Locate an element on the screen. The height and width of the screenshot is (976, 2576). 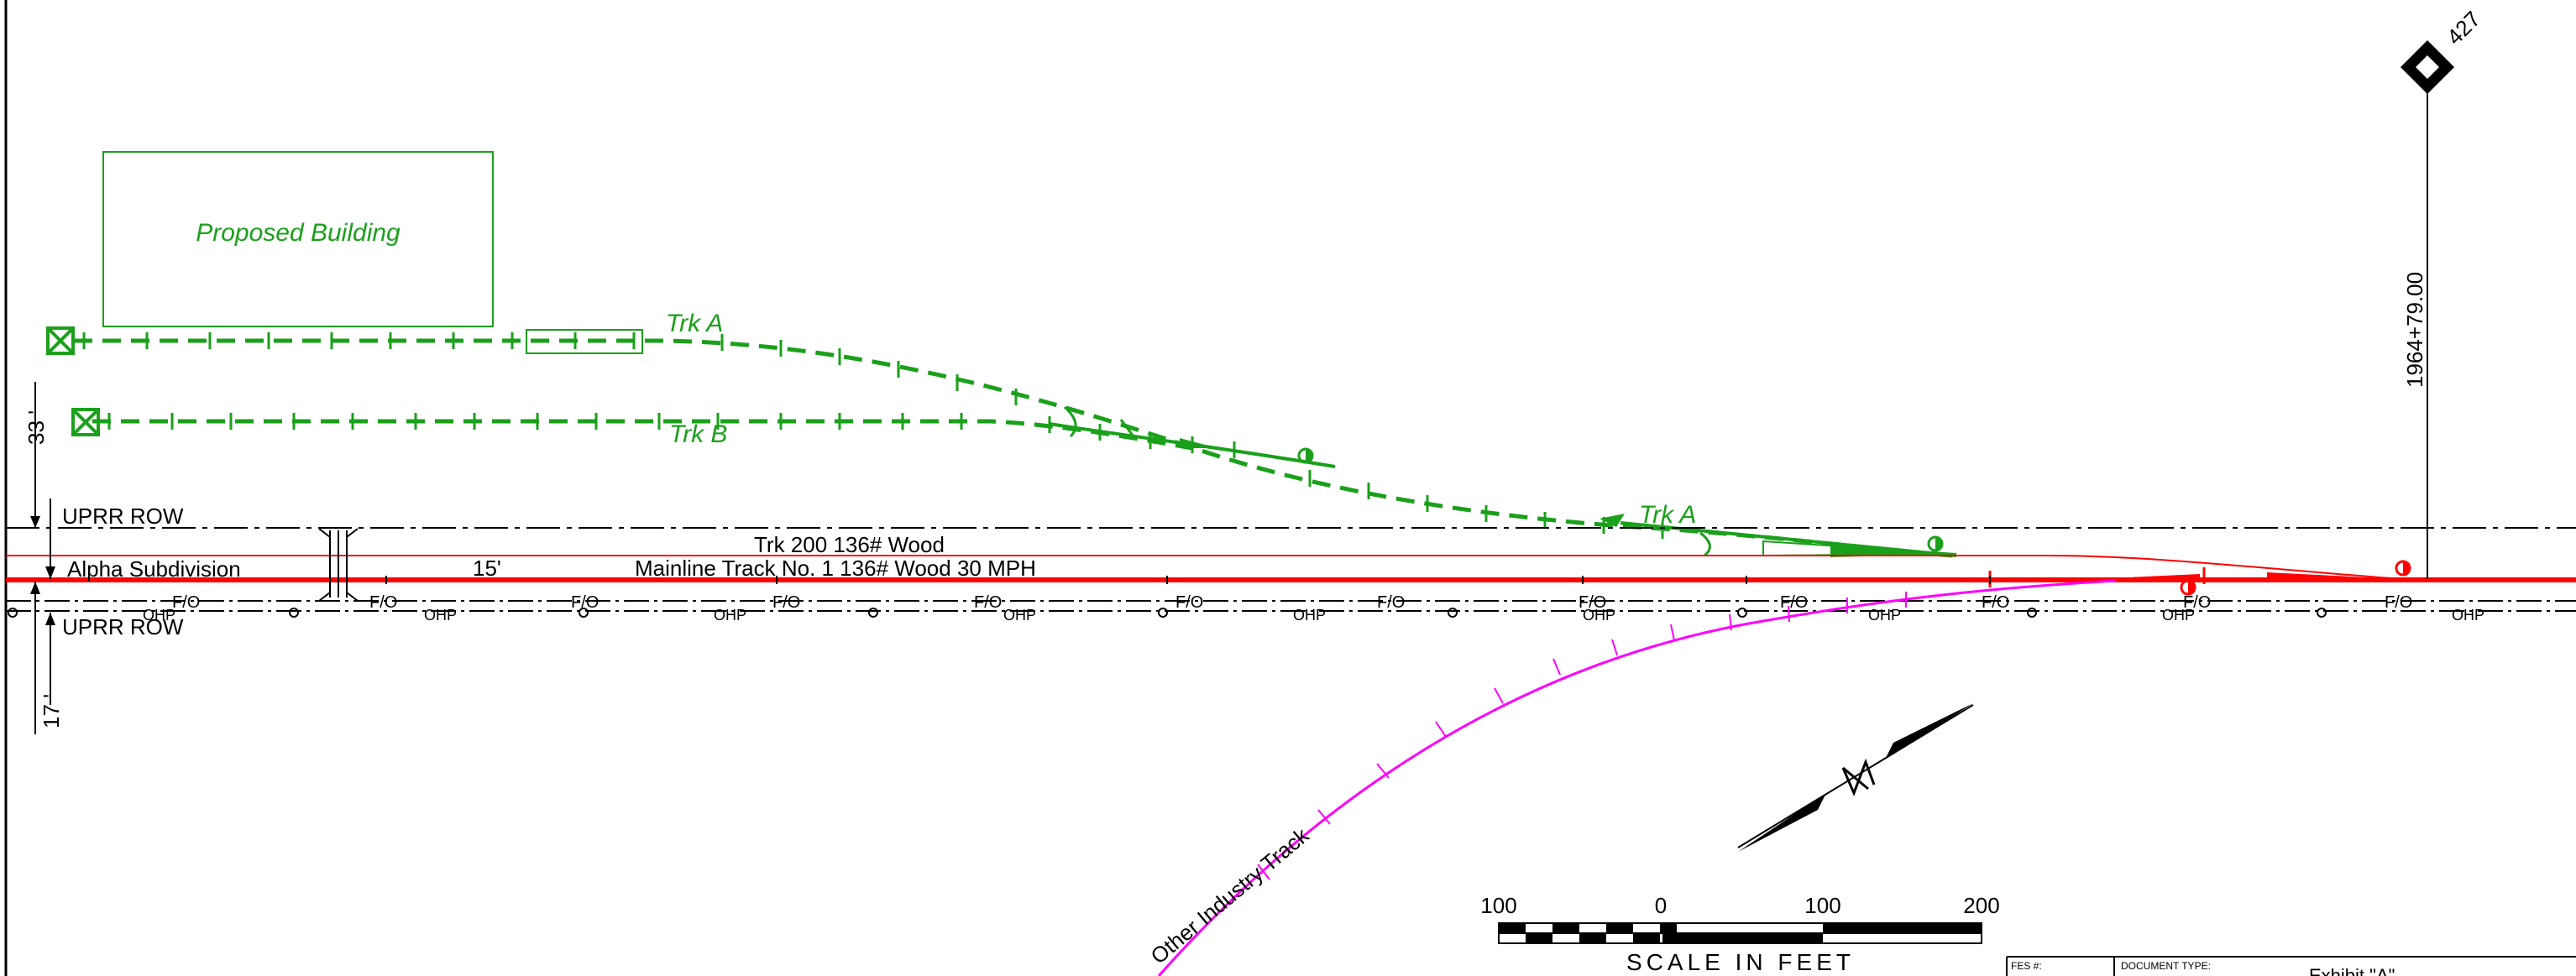
track-a-feature-box is located at coordinates (584, 341).